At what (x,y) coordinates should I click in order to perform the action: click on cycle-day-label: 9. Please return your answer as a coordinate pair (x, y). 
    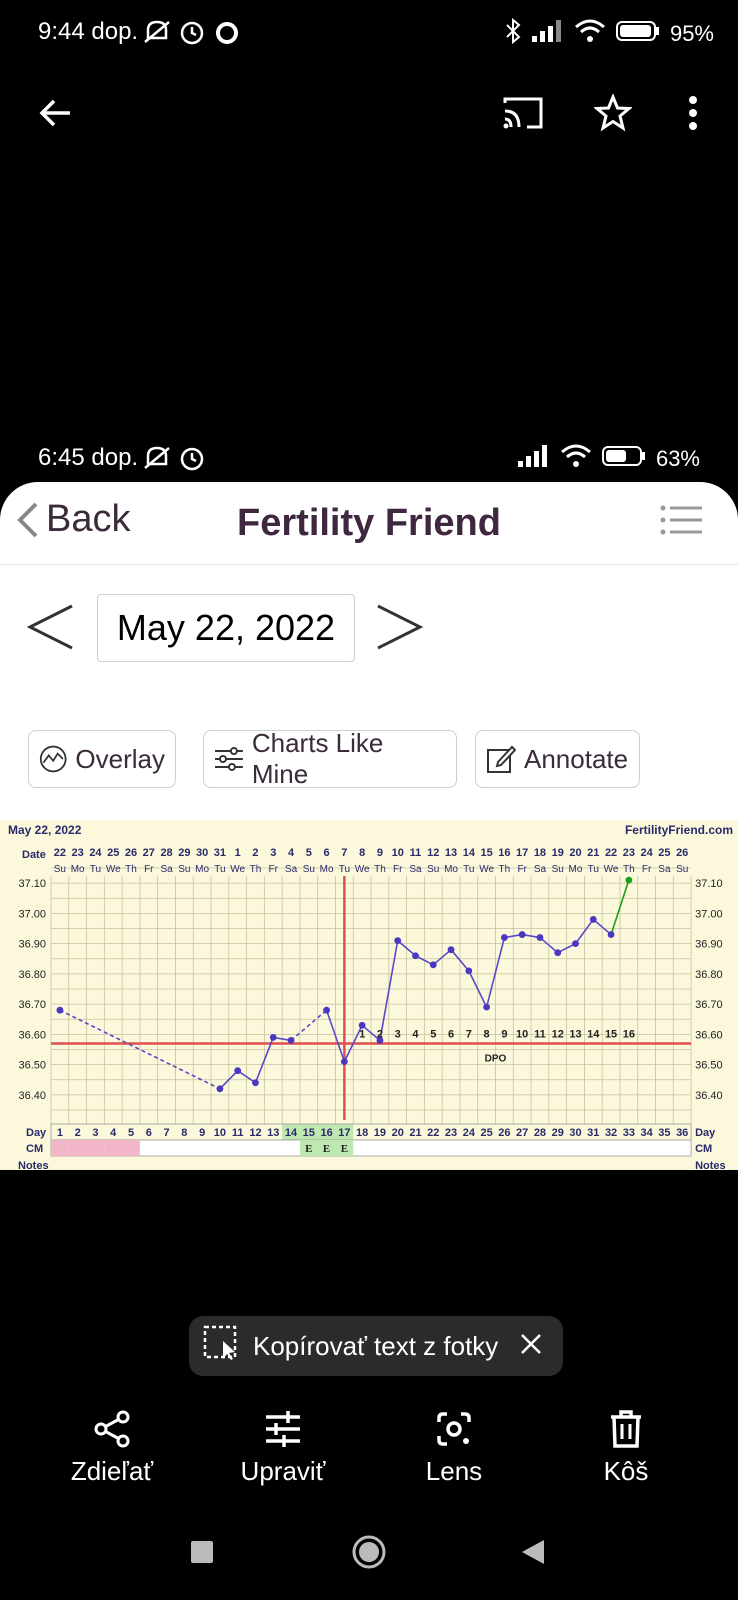
    Looking at the image, I should click on (202, 1133).